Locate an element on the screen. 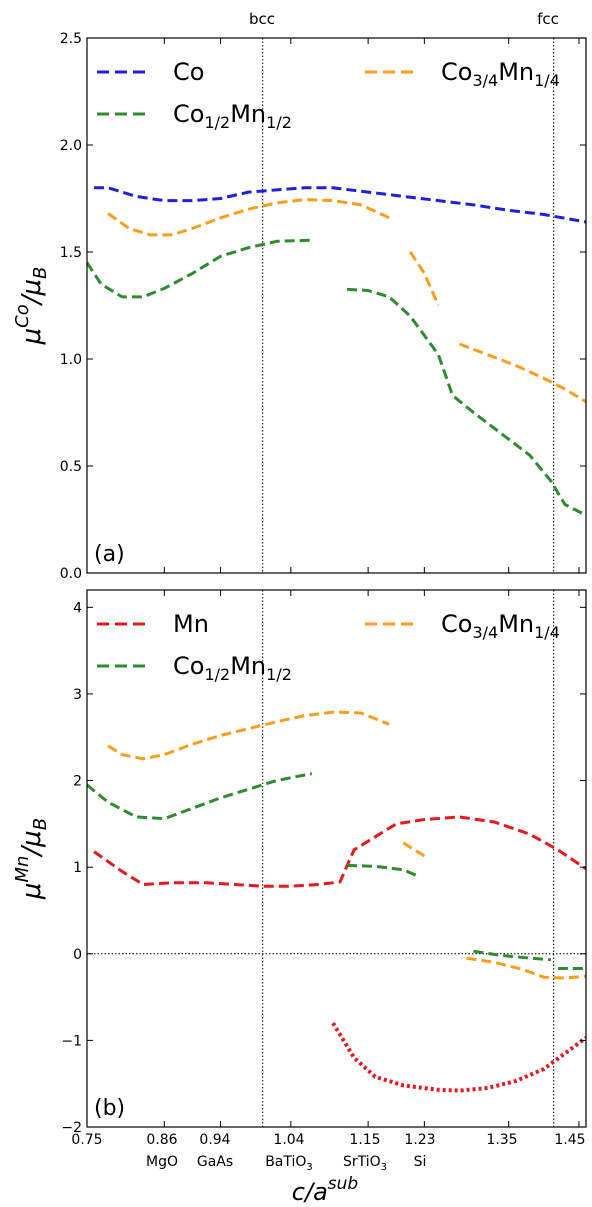 This screenshot has height=1207, width=592. y-tick-label: 2.0 is located at coordinates (71, 146).